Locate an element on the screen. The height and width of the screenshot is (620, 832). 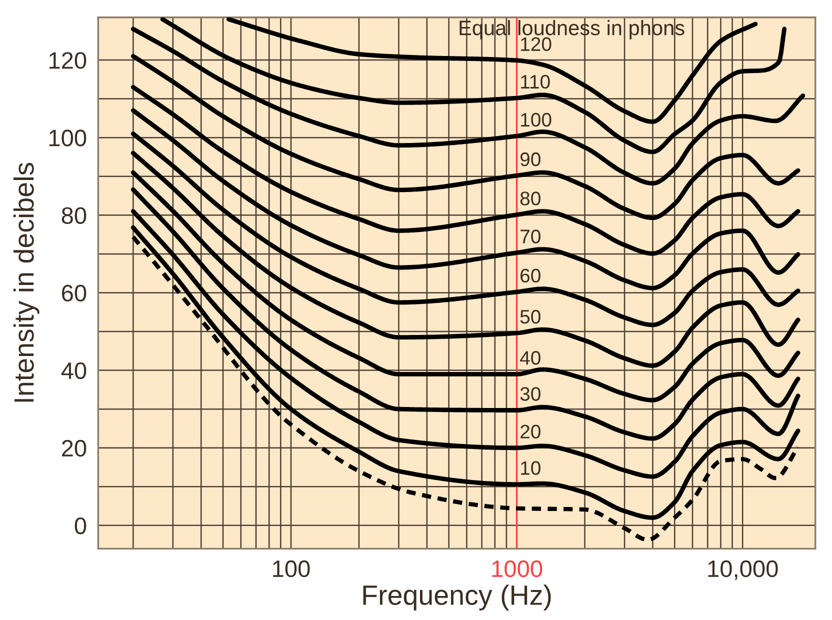
series-label: 120 is located at coordinates (536, 44).